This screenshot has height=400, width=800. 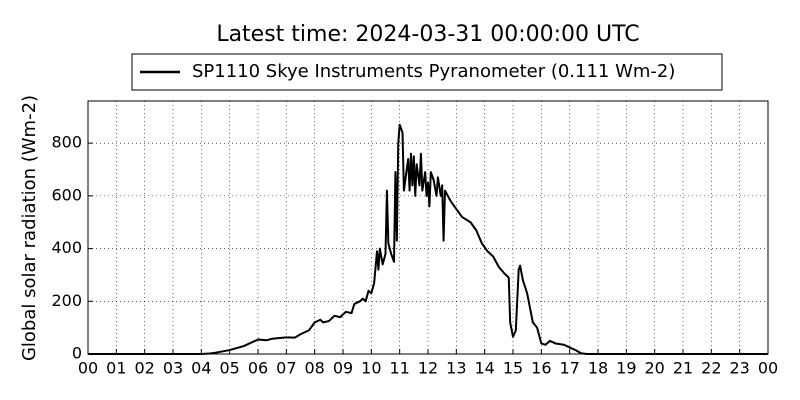 I want to click on x-tick-label: 18, so click(x=598, y=368).